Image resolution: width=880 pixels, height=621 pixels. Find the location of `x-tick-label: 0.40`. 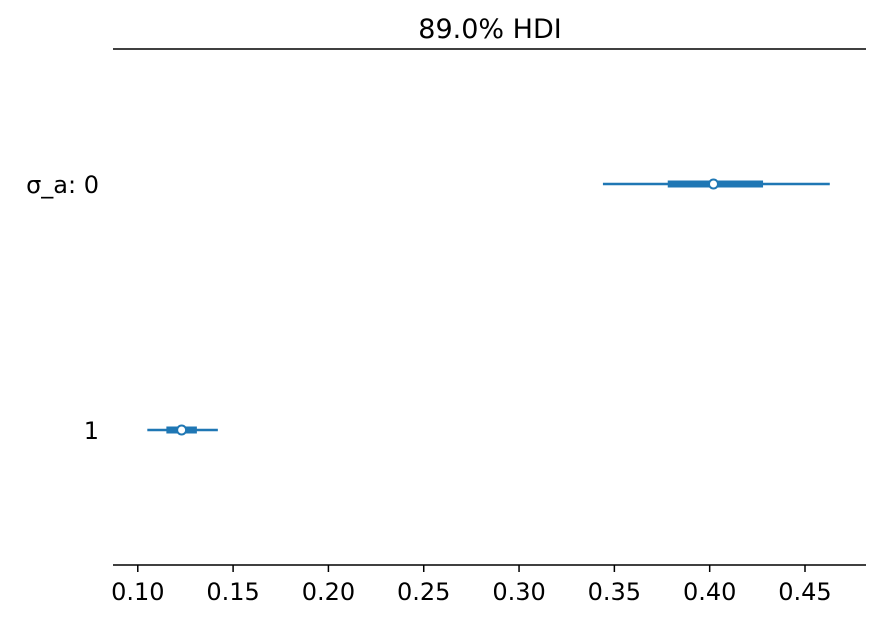

x-tick-label: 0.40 is located at coordinates (709, 592).